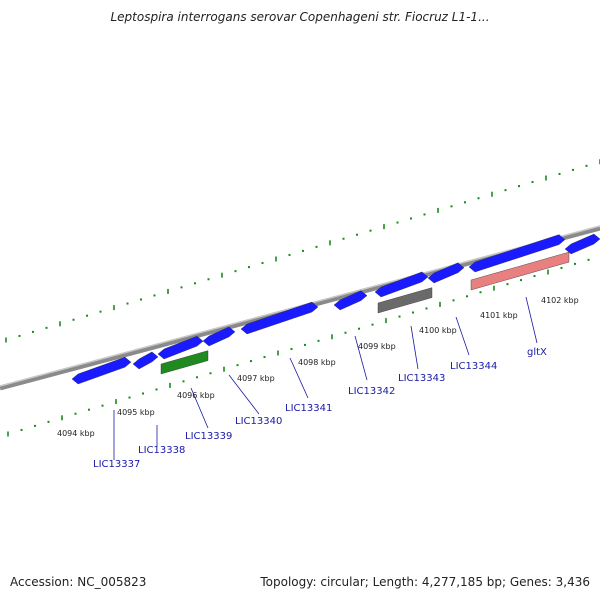  Describe the element at coordinates (308, 408) in the screenshot. I see `gene-label: LIC13341` at that location.